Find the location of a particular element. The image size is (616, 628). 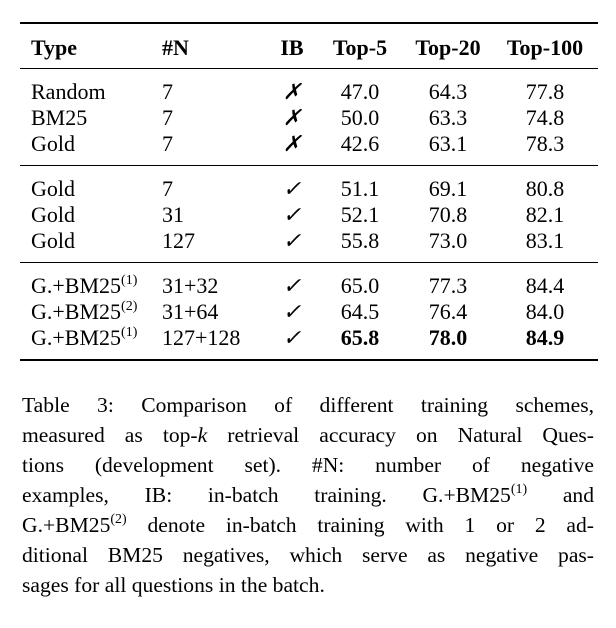

cell-top20: 77.3 is located at coordinates (448, 281).